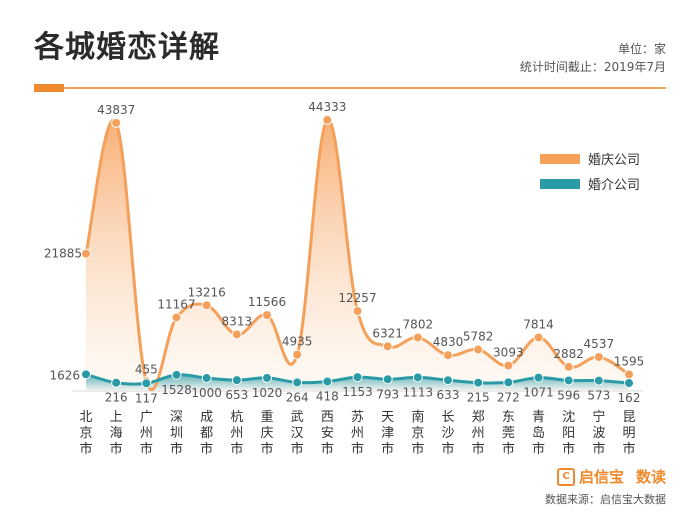 This screenshot has width=700, height=531. What do you see at coordinates (146, 398) in the screenshot?
I see `data-label-matchmaking: 117` at bounding box center [146, 398].